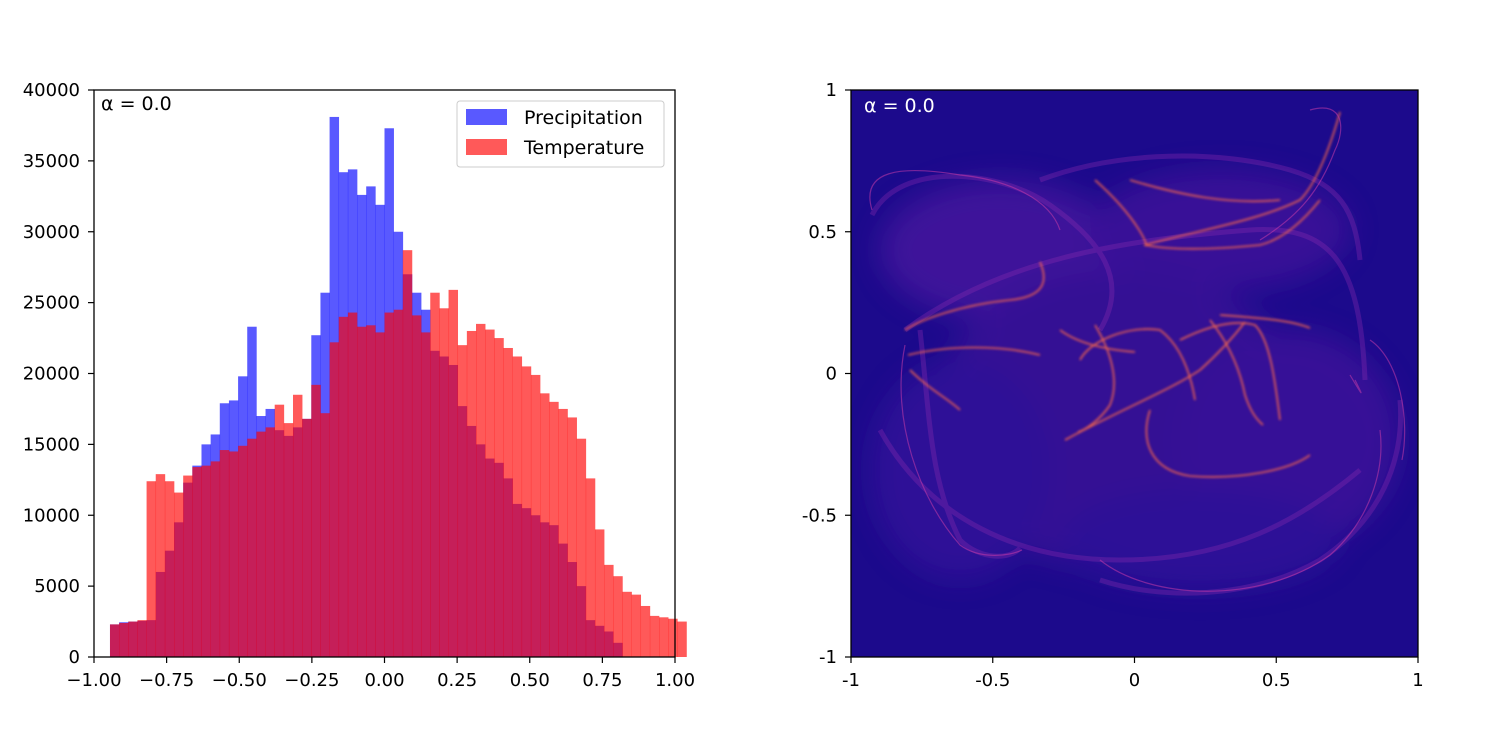 The image size is (1500, 750). I want to click on y-tick-label: 5000, so click(57, 586).